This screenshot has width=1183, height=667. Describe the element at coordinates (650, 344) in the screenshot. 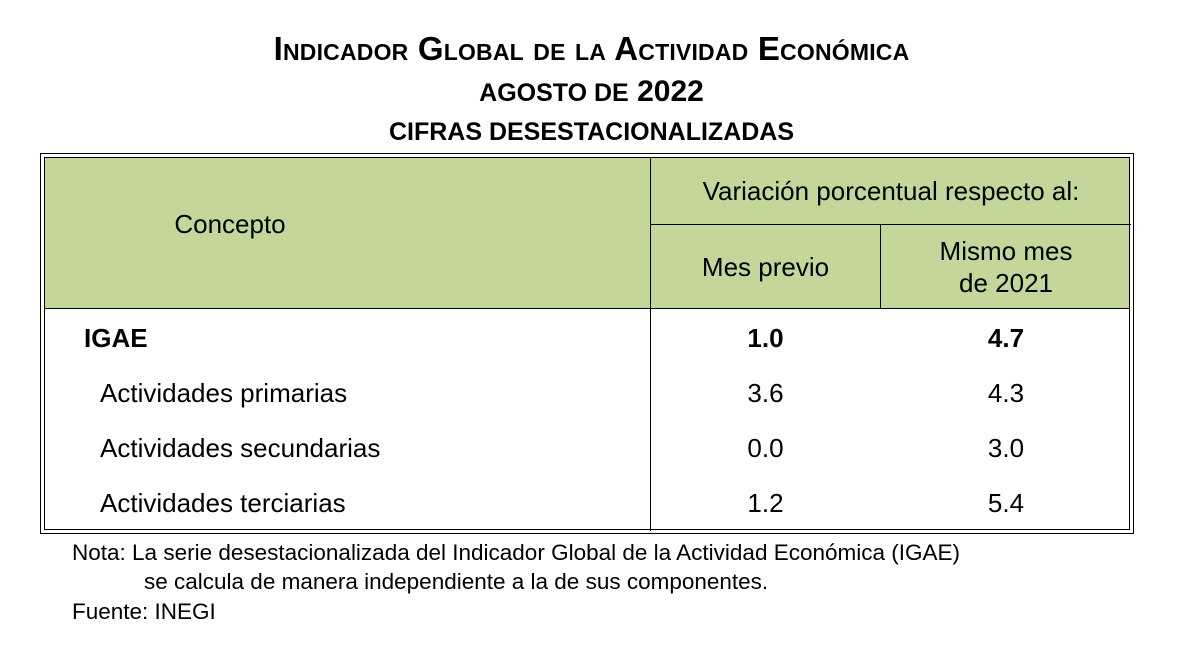

I see `divider-concept` at that location.